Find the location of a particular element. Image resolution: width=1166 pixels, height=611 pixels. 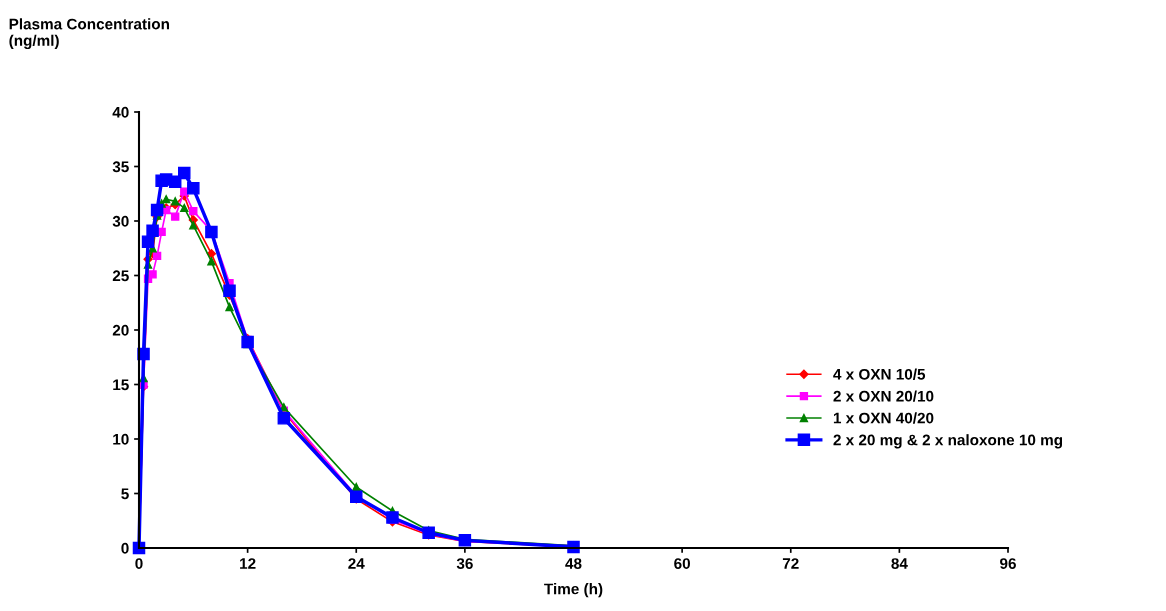

legend-label: 1 x OXN 40/20 is located at coordinates (883, 418).